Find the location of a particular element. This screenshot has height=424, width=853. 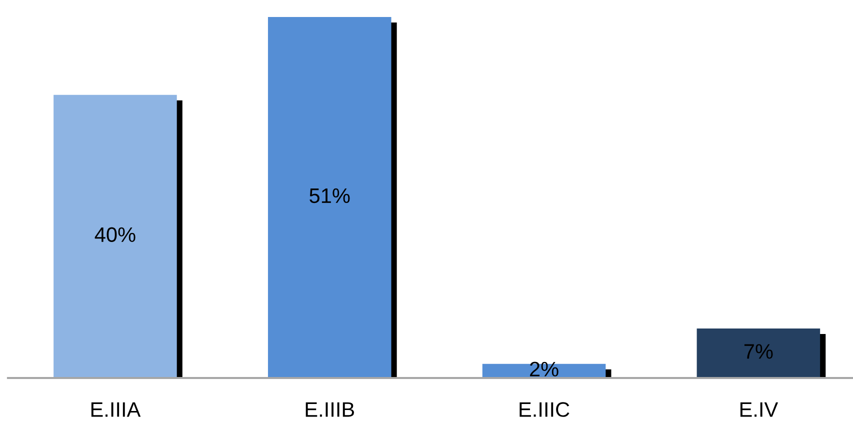

data-label: 7% is located at coordinates (758, 351).